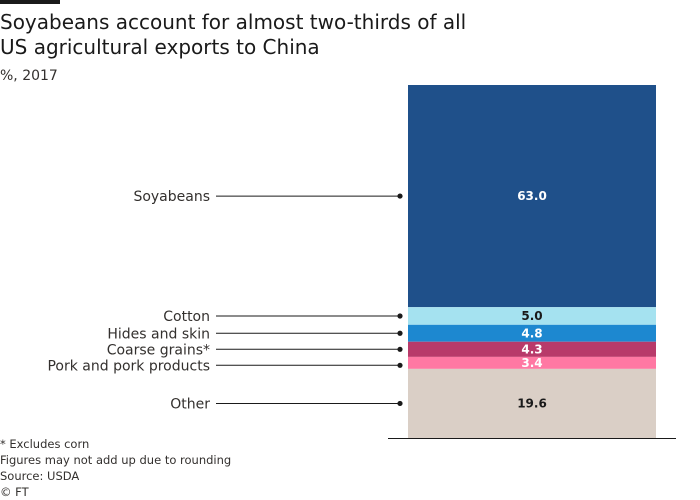 The width and height of the screenshot is (700, 500). What do you see at coordinates (400, 349) in the screenshot?
I see `leader-dot-coarse-grains` at bounding box center [400, 349].